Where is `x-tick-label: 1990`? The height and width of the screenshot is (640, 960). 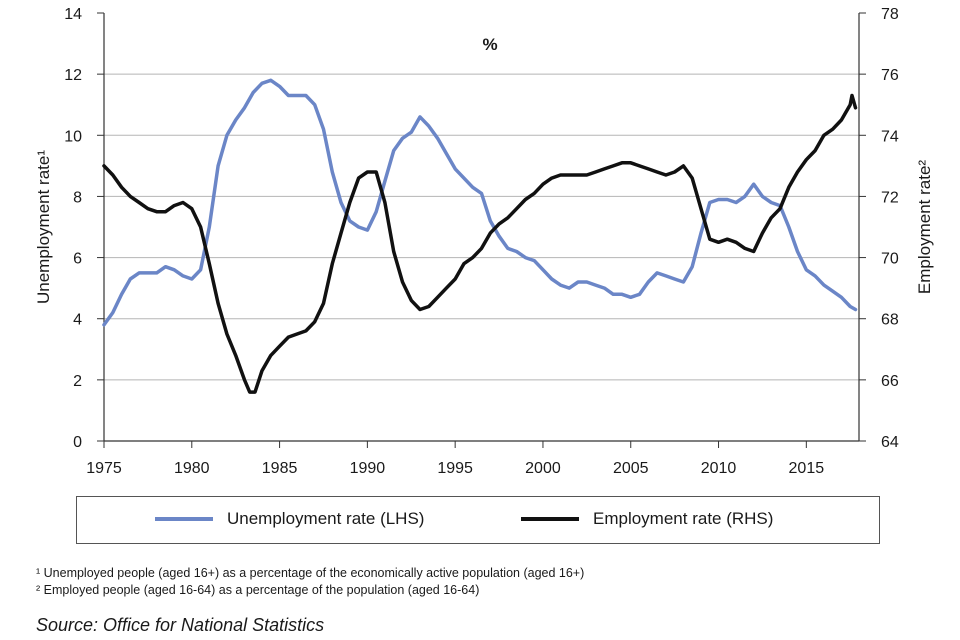
x-tick-label: 1990 is located at coordinates (368, 468).